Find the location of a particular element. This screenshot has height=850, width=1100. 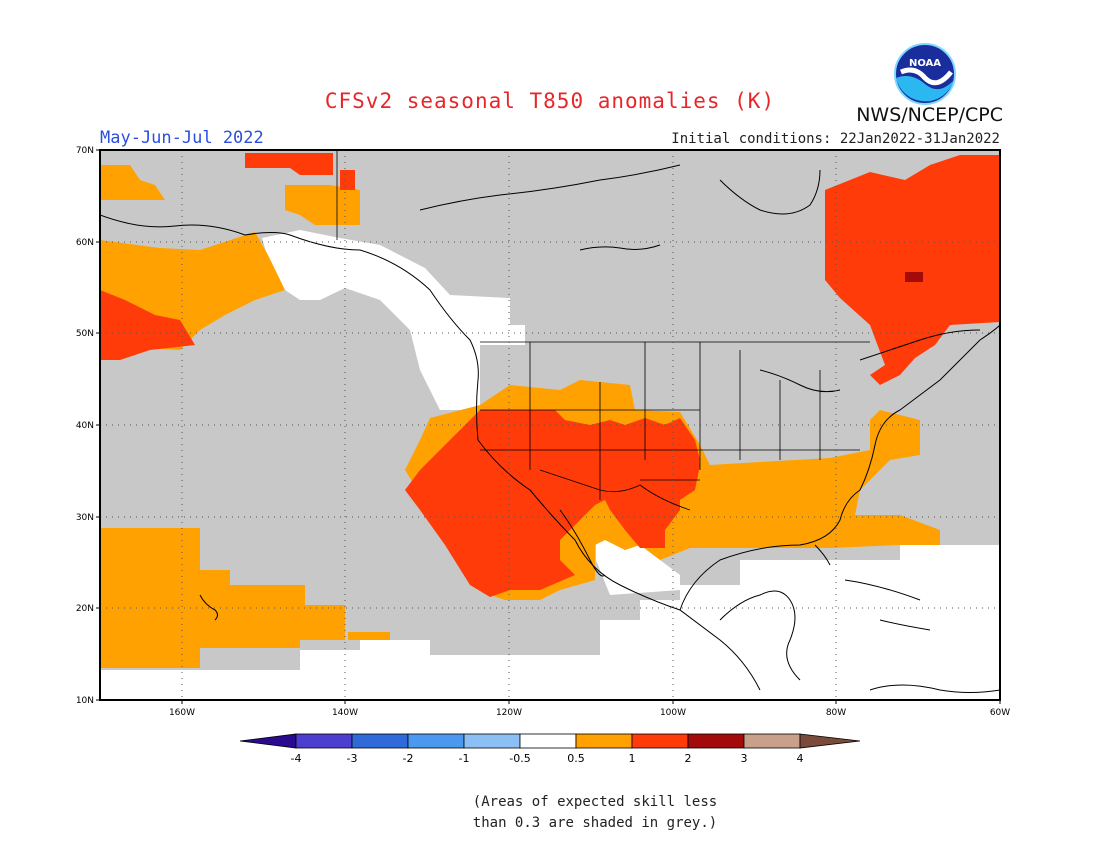

legend-label: 4 is located at coordinates (800, 758).